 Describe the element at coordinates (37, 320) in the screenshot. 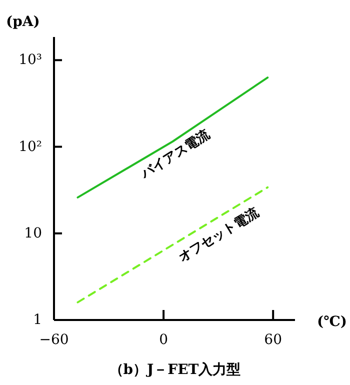

I see `y-tick-label: 1` at that location.